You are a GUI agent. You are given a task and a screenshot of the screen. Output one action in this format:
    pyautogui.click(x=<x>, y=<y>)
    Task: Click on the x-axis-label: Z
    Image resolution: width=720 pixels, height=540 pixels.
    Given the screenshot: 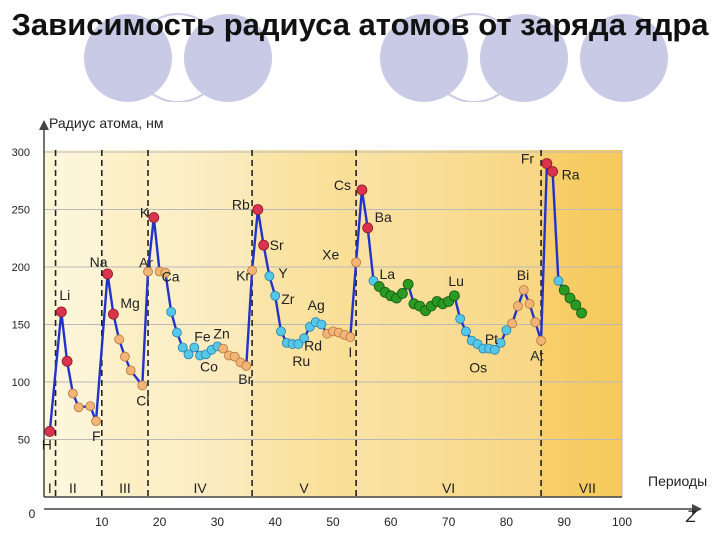 What is the action you would take?
    pyautogui.click(x=691, y=516)
    